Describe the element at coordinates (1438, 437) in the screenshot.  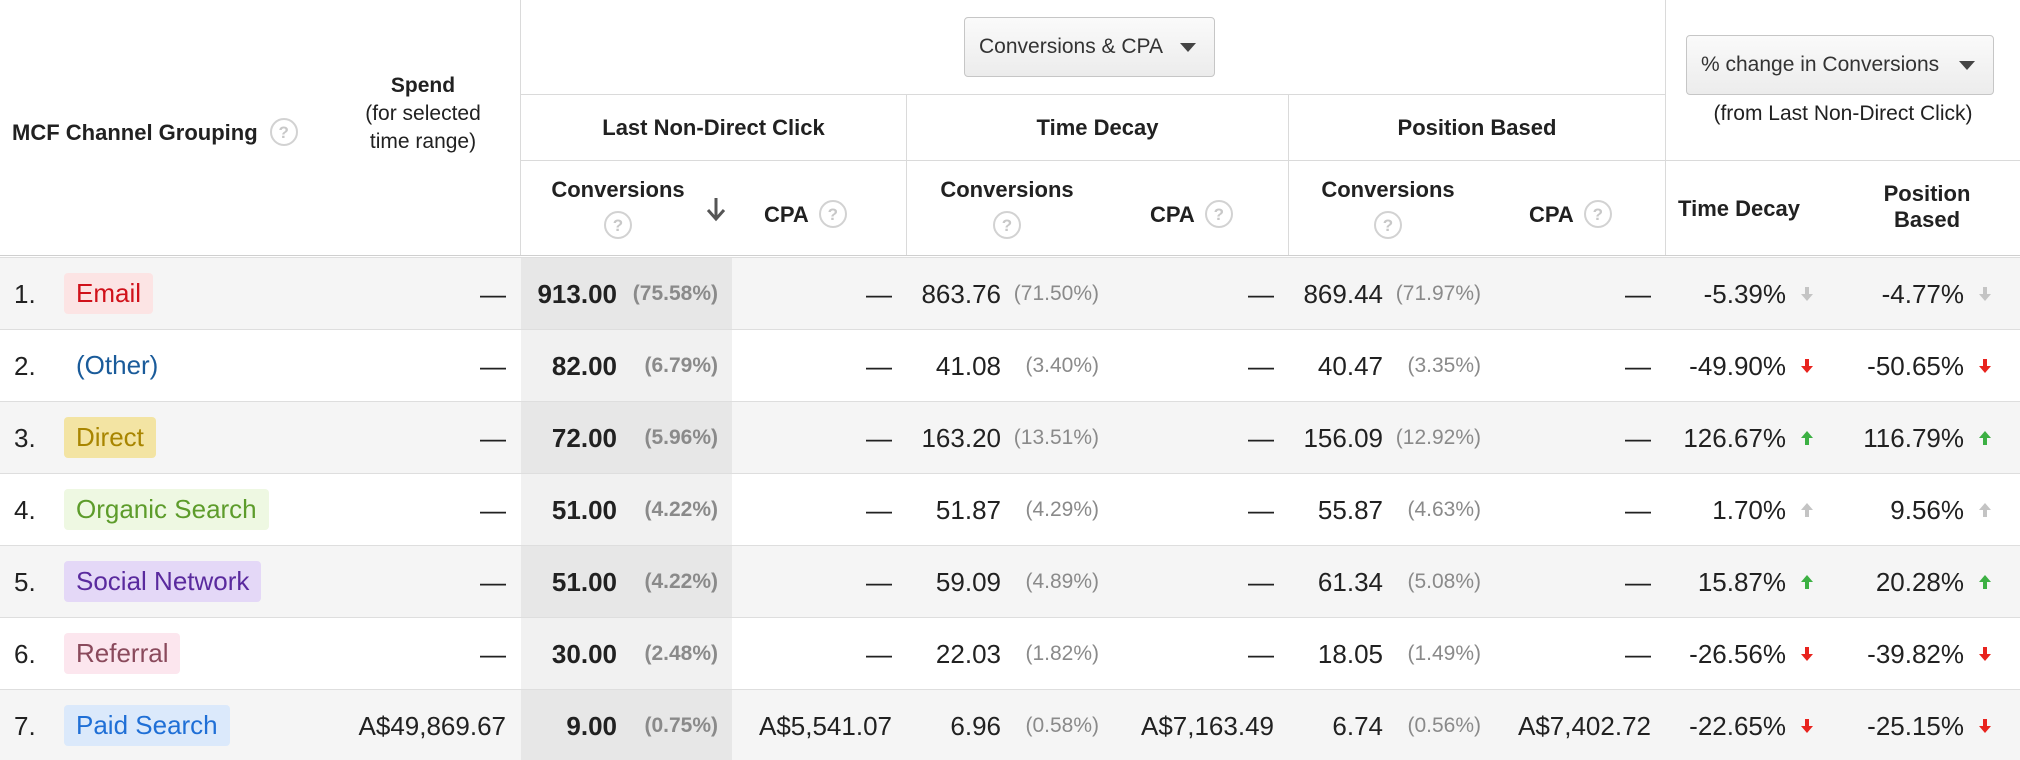
I see `pb-conversions-pct: (12.92%)` at that location.